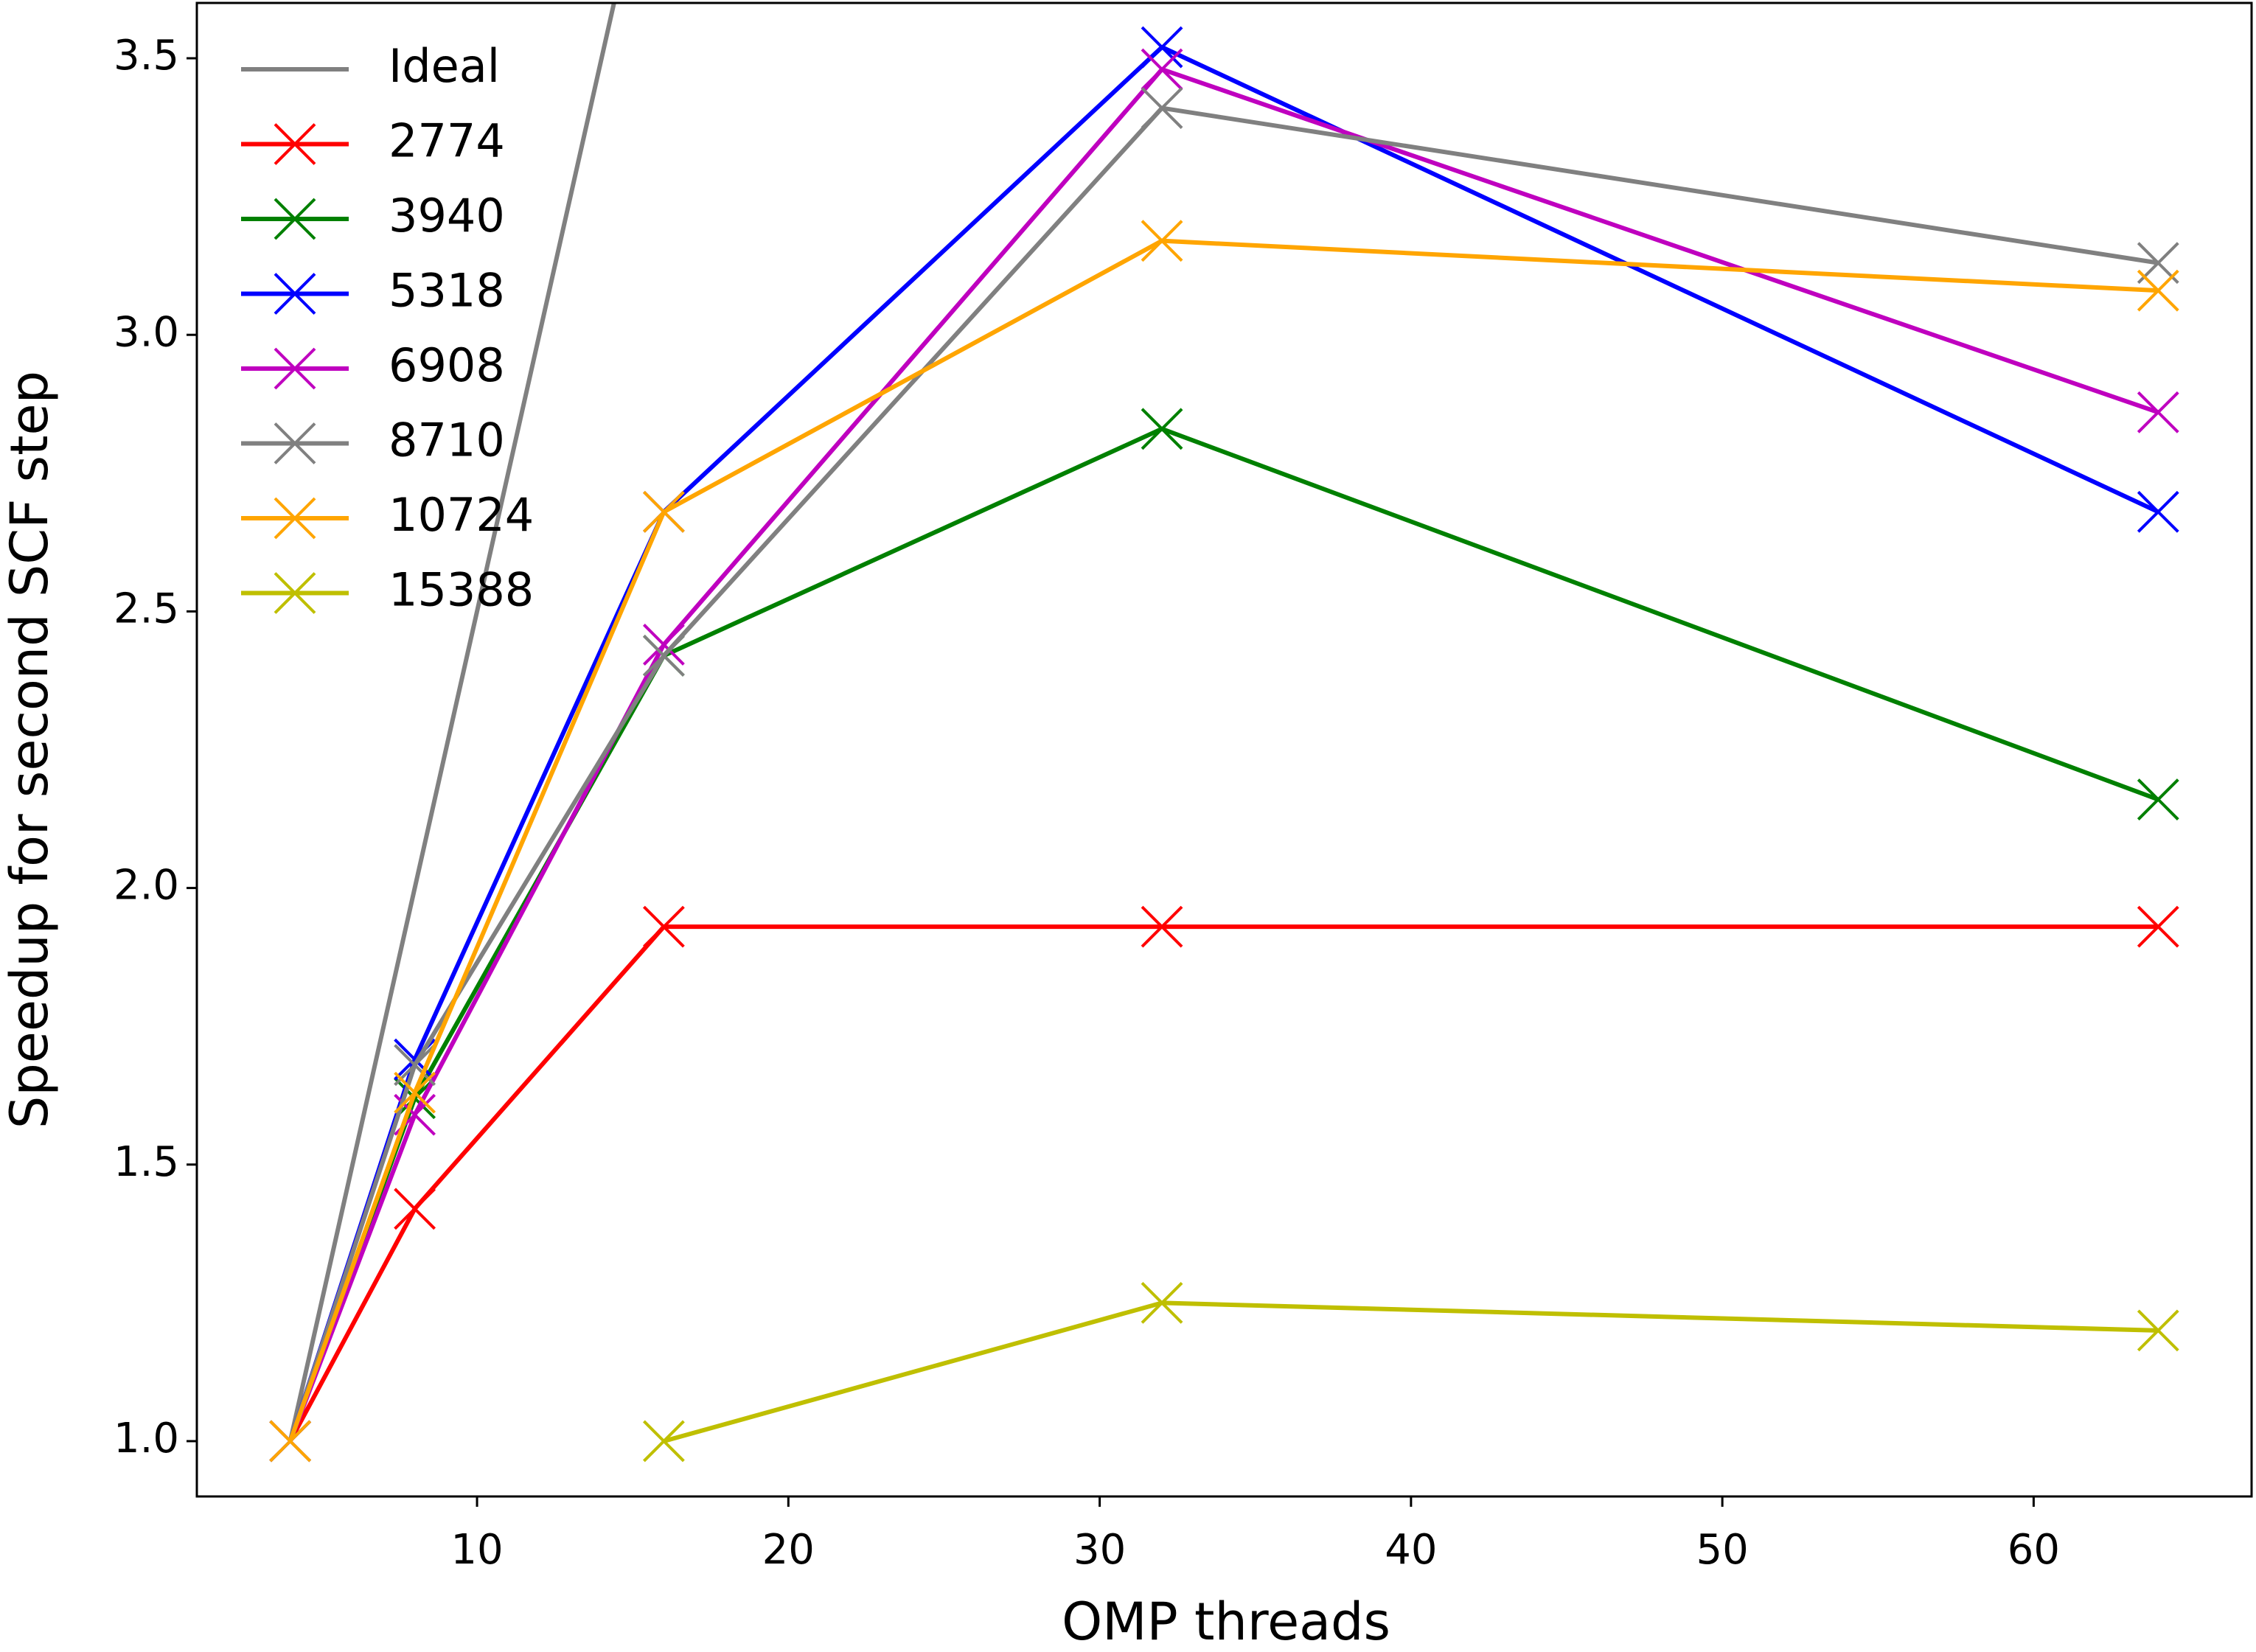 The height and width of the screenshot is (1652, 2256). Describe the element at coordinates (146, 609) in the screenshot. I see `y-tick-label: 2.5` at that location.